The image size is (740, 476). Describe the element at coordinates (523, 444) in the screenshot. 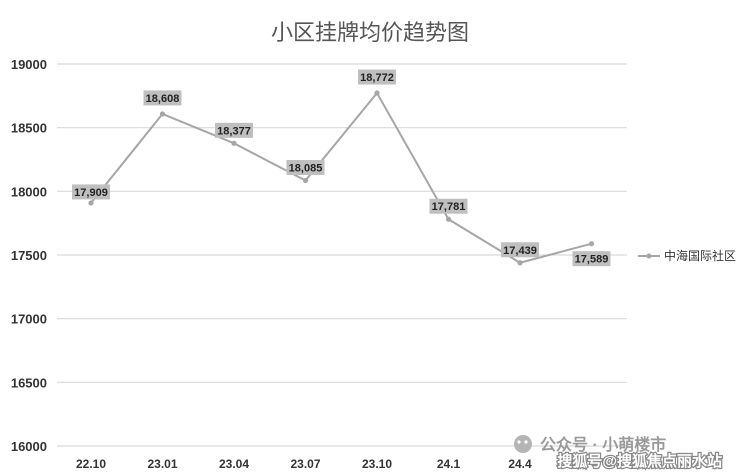

I see `wechat-icon` at that location.